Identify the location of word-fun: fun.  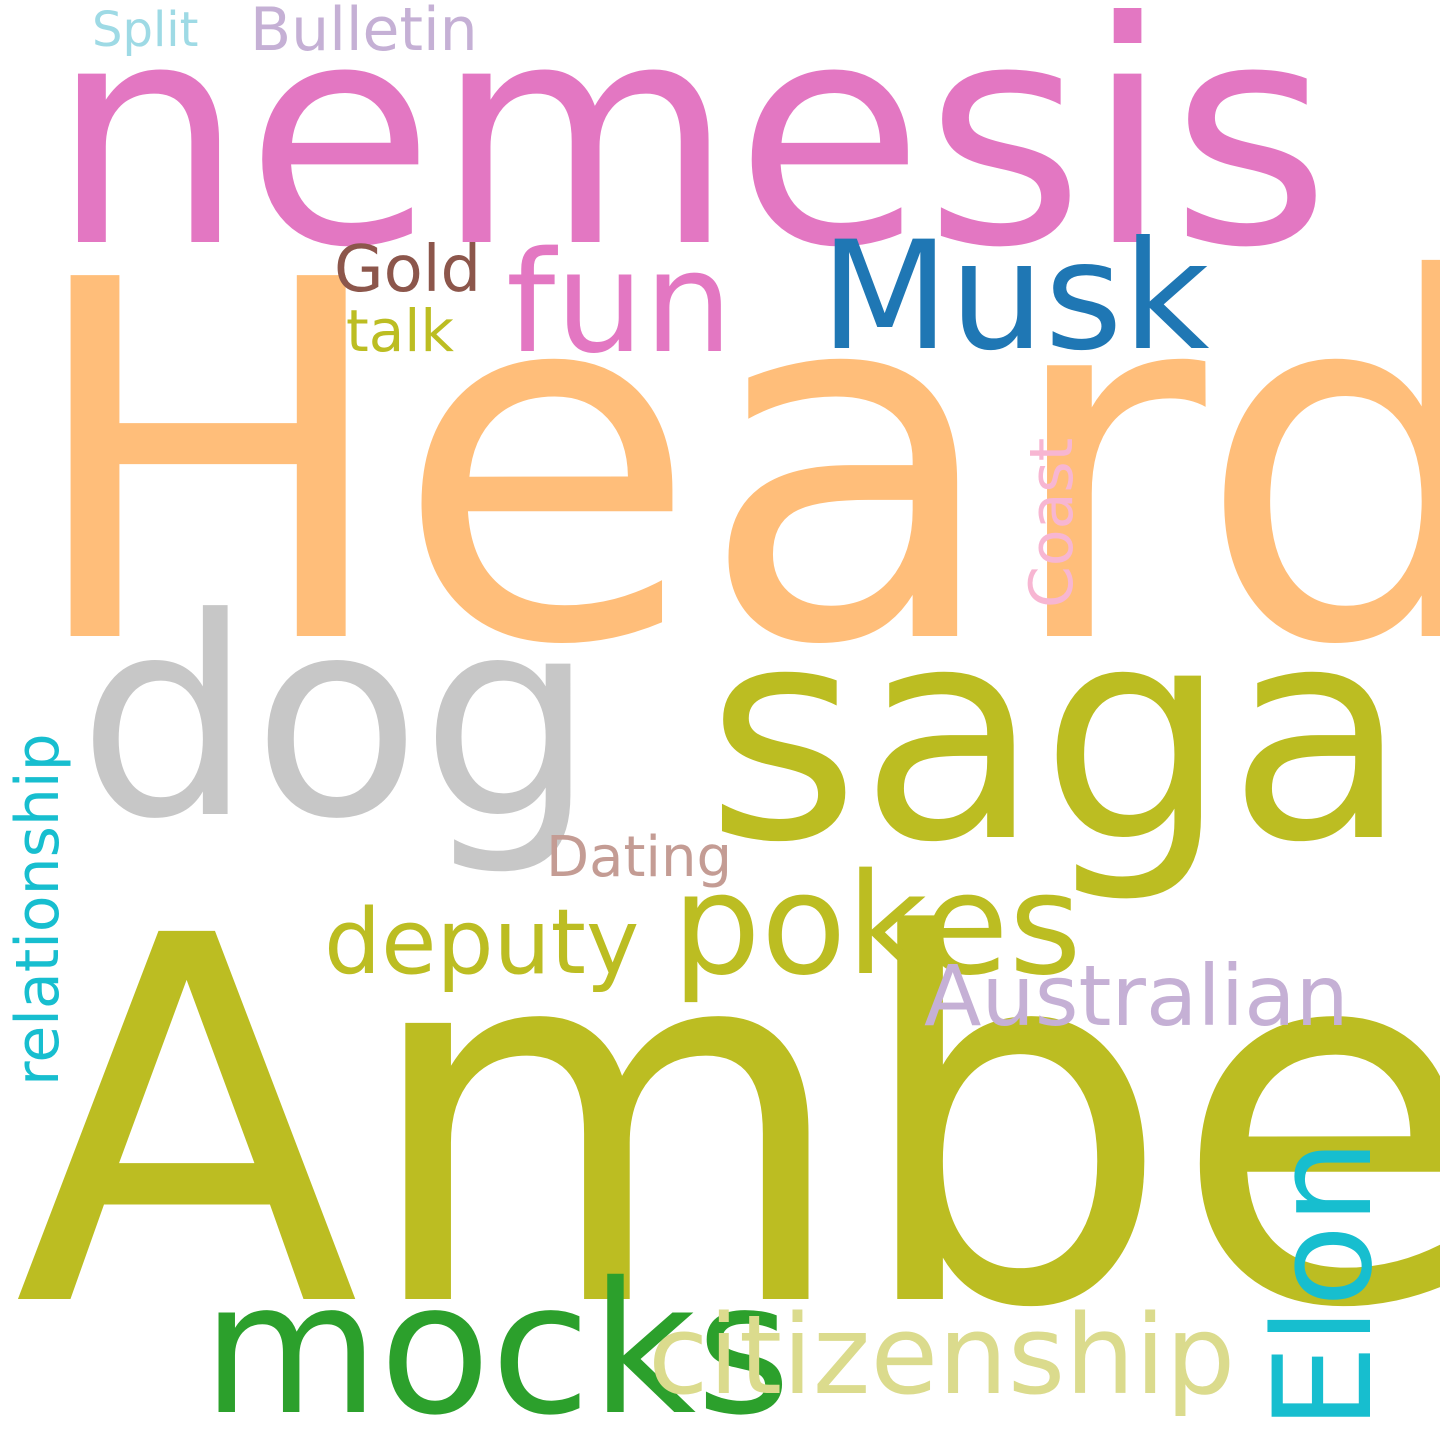
(619, 303).